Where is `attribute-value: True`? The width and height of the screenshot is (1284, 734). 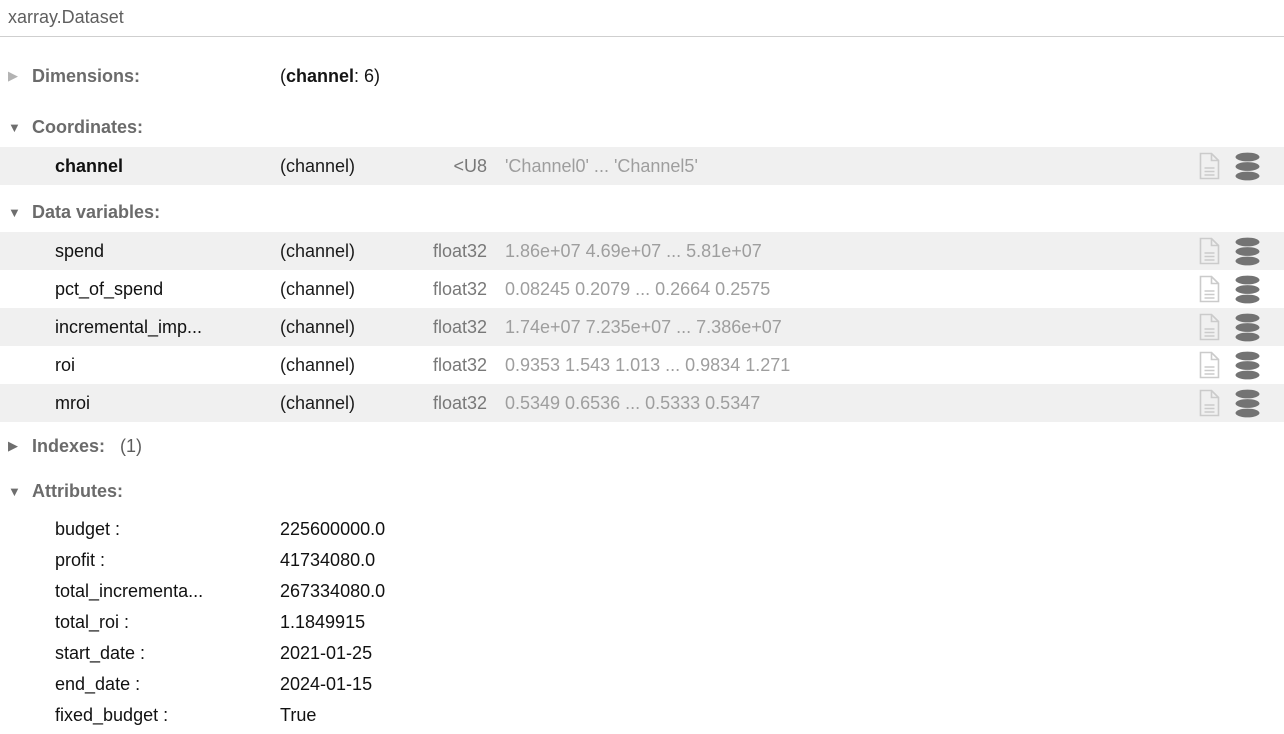 attribute-value: True is located at coordinates (298, 715).